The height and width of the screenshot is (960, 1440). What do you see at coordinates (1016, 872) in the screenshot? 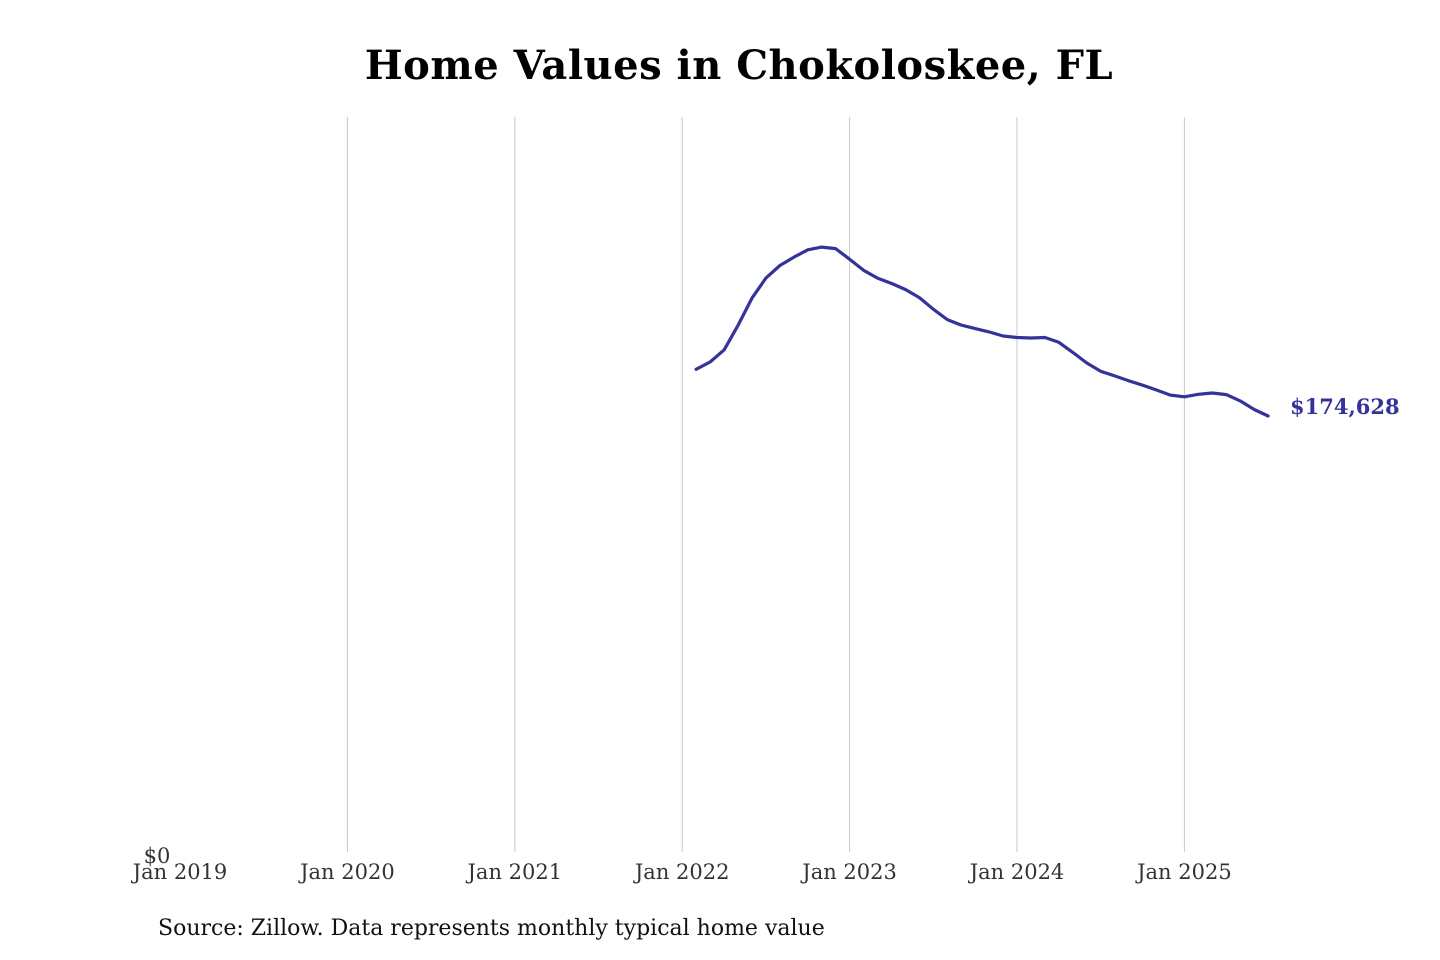
I see `x-tick-label: Jan 2024` at bounding box center [1016, 872].